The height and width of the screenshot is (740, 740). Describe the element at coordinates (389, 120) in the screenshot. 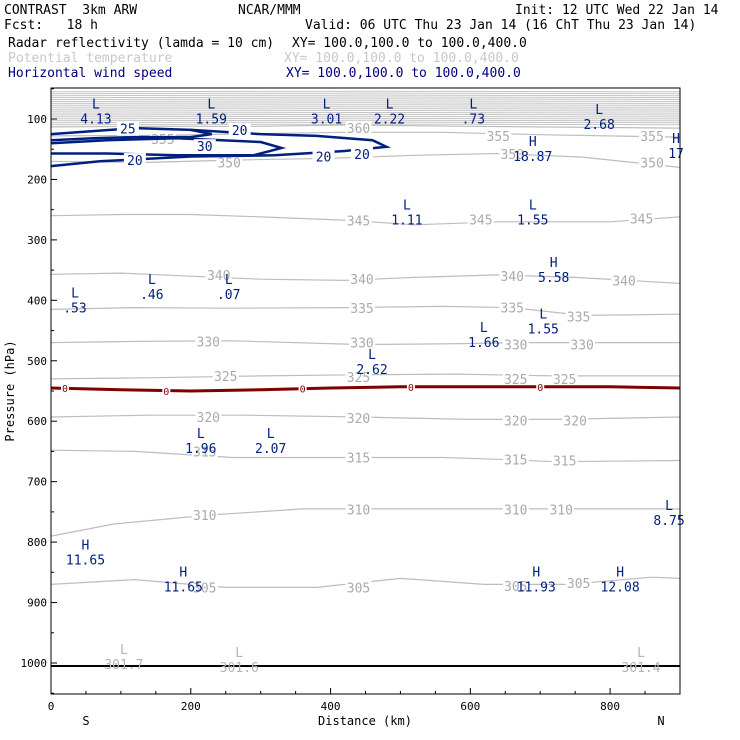

I see `extremum-value: 2.22` at that location.